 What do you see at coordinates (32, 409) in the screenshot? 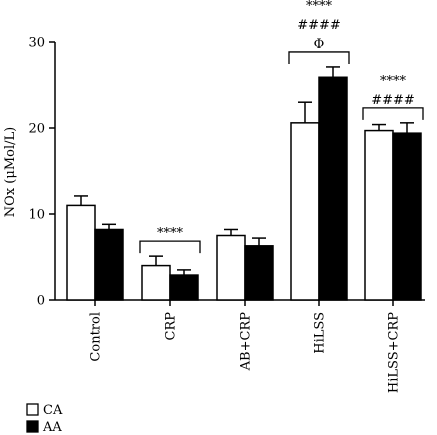
I see `legend-swatch-ca` at bounding box center [32, 409].